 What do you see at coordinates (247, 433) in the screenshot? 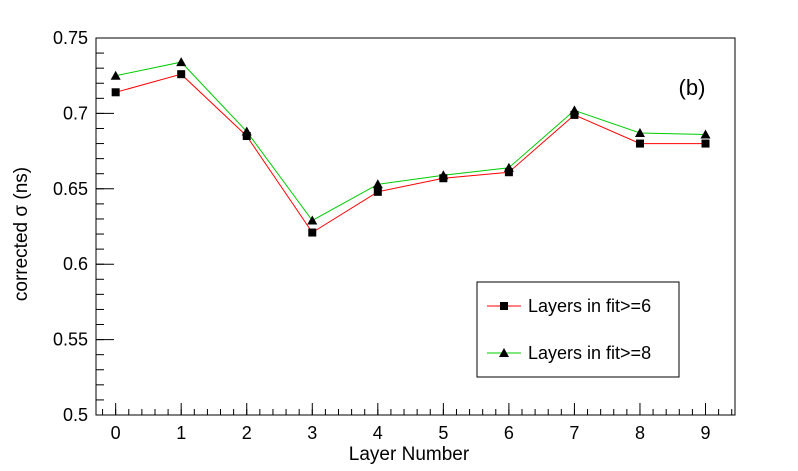
I see `x-tick-label: 2` at bounding box center [247, 433].